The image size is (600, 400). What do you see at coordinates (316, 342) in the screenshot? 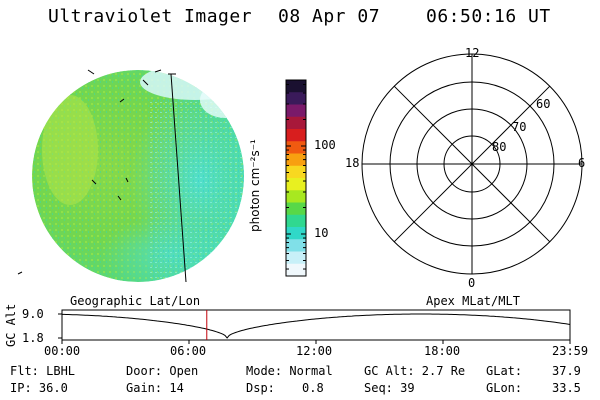
I see `altitude-x-ticks` at bounding box center [316, 342].